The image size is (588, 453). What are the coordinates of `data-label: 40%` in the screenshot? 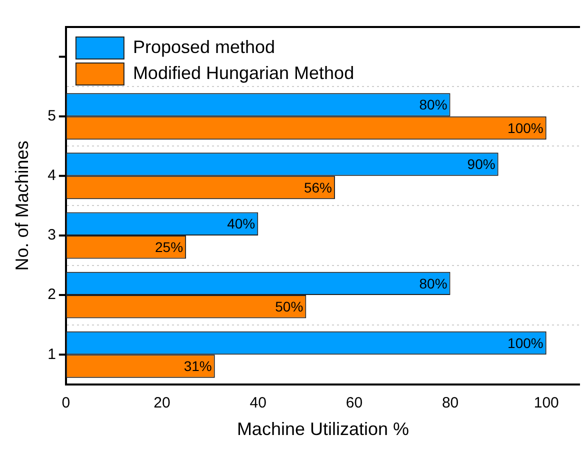 It's located at (241, 224).